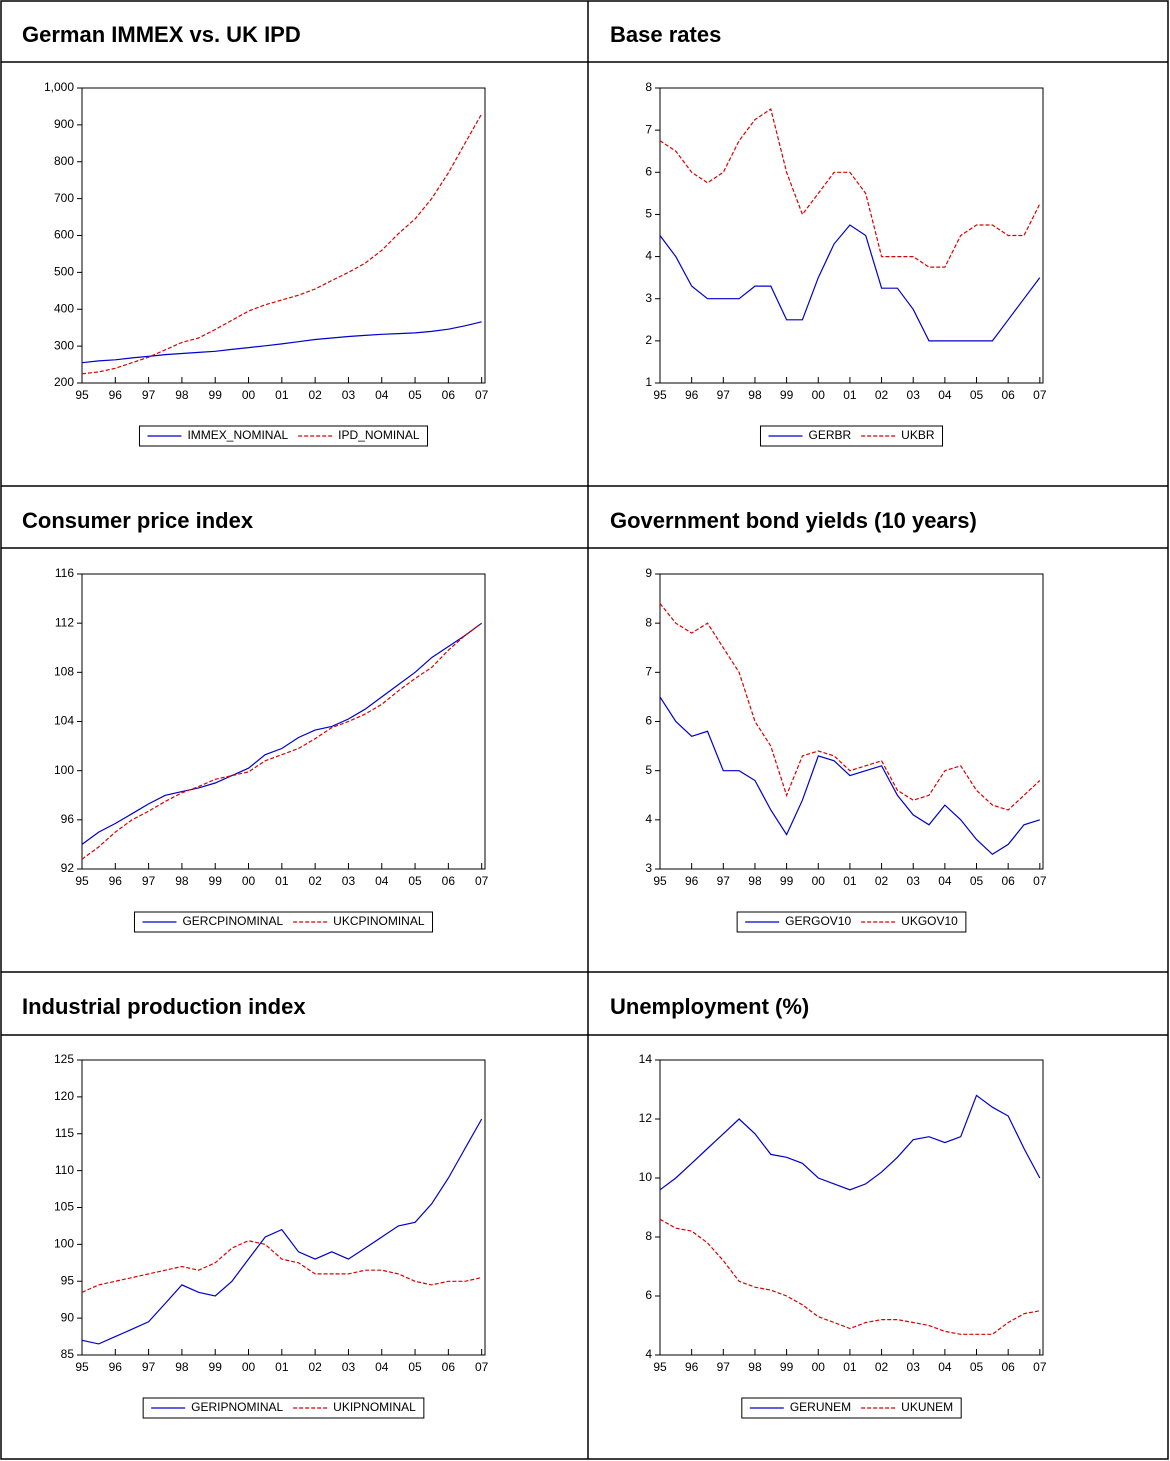 Image resolution: width=1170 pixels, height=1461 pixels. What do you see at coordinates (646, 1177) in the screenshot?
I see `y-tick-label: 10` at bounding box center [646, 1177].